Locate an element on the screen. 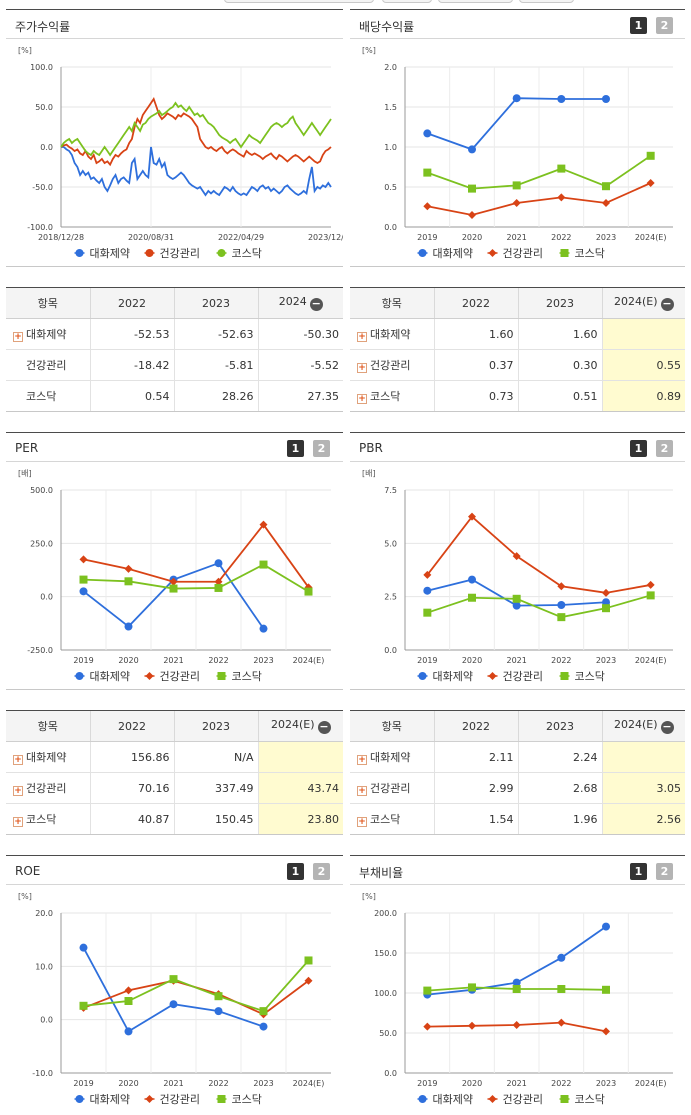  col-header-2024e: 2024(E) − is located at coordinates (643, 303).